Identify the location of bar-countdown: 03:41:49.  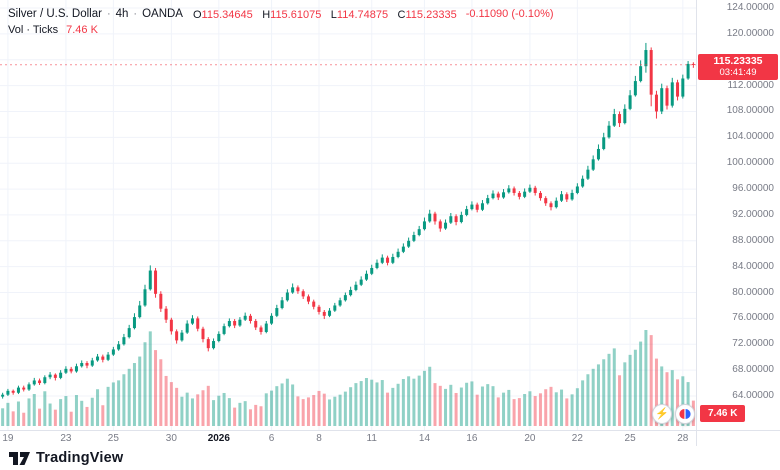
(738, 72).